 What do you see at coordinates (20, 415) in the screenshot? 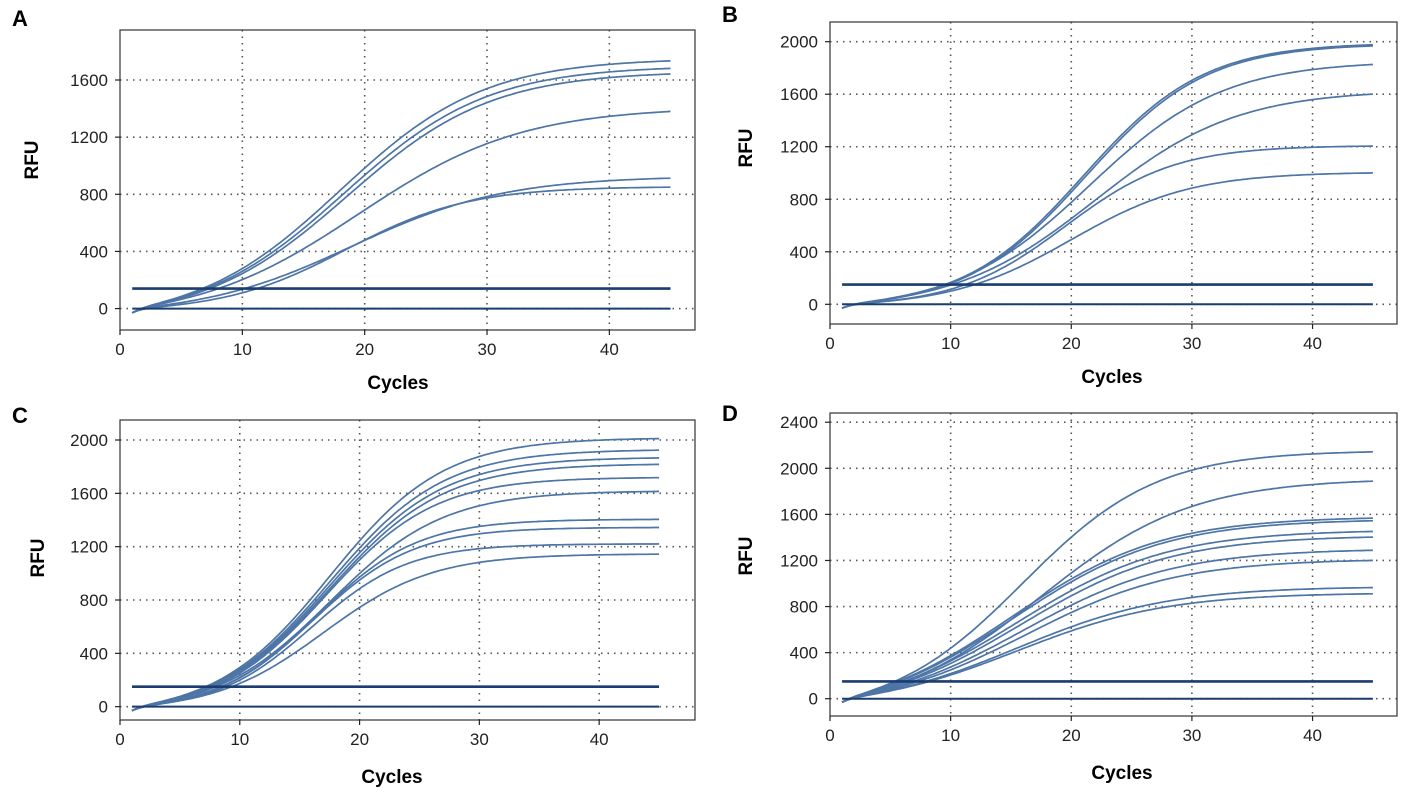
I see `panel-label-C: C` at bounding box center [20, 415].